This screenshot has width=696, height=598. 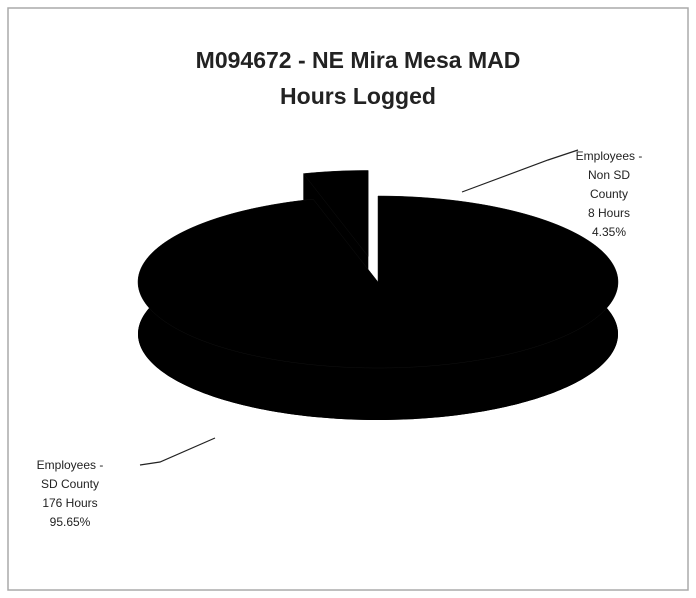 What do you see at coordinates (609, 232) in the screenshot?
I see `percent-label: 4.35%` at bounding box center [609, 232].